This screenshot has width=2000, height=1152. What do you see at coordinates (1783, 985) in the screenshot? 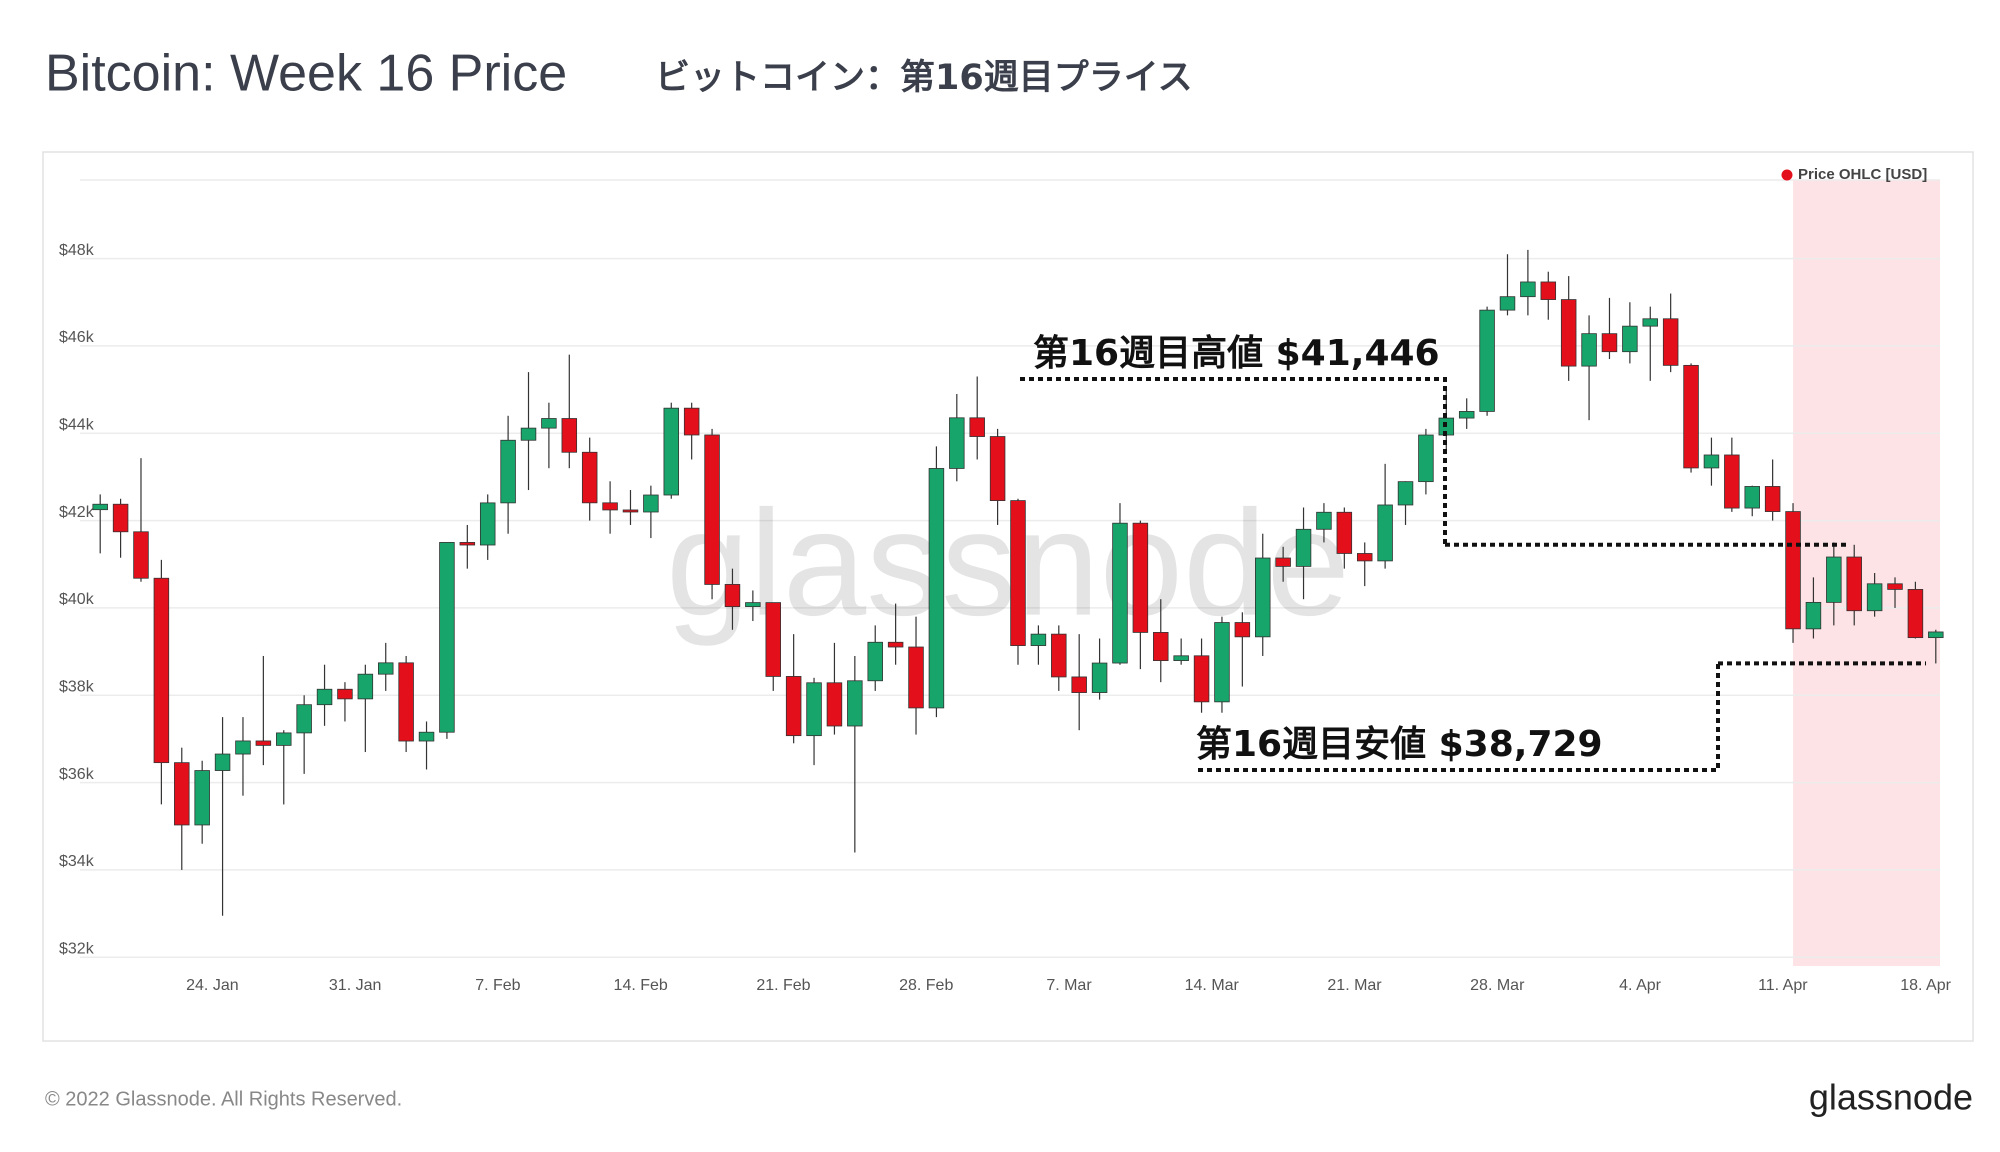
I see `x-tick-label: 11. Apr` at bounding box center [1783, 985].